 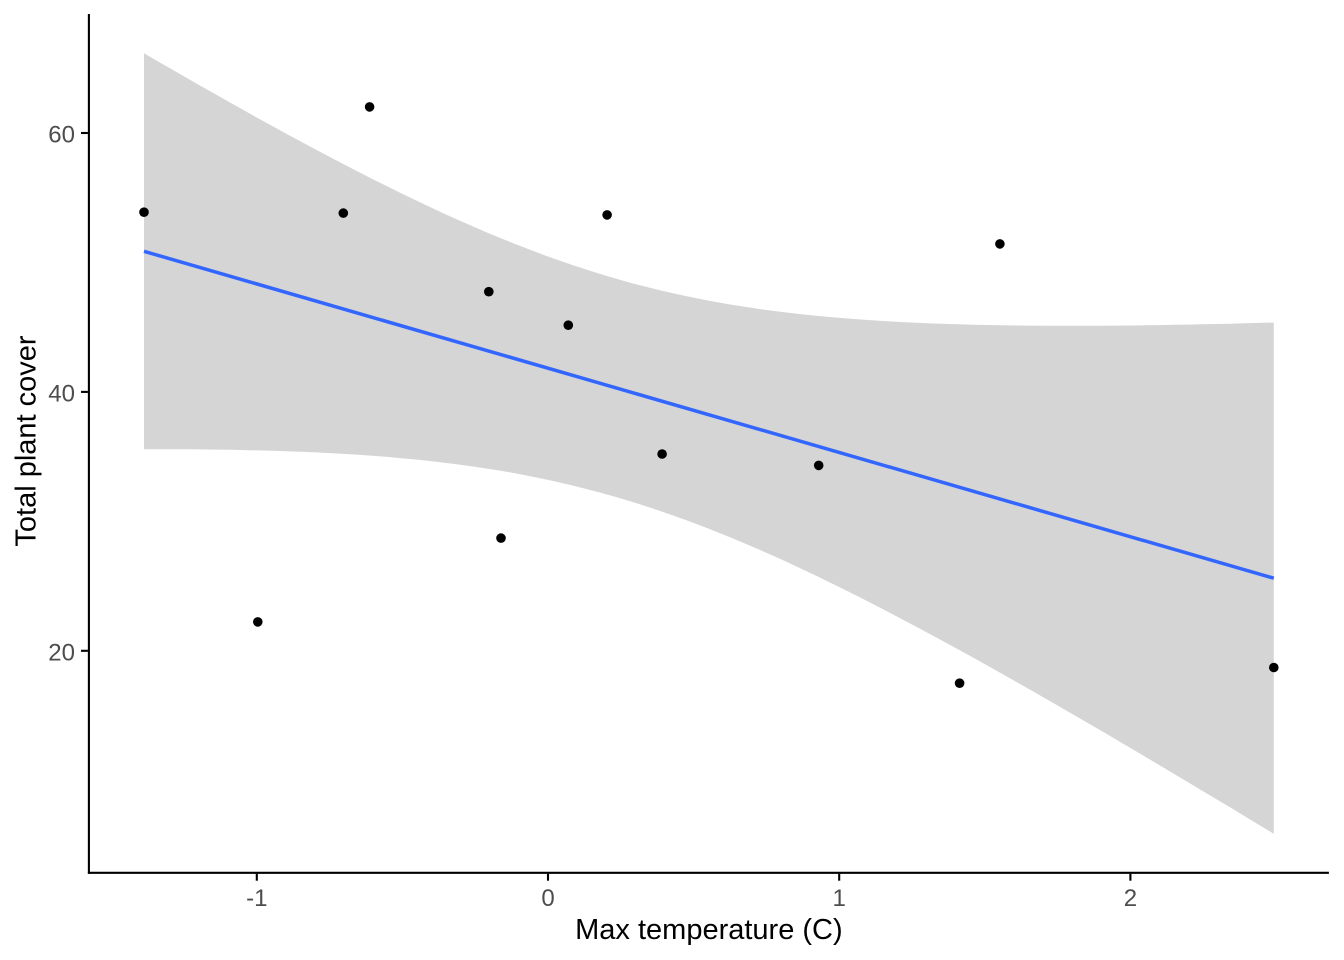 What do you see at coordinates (839, 898) in the screenshot?
I see `svg-text: 1` at bounding box center [839, 898].